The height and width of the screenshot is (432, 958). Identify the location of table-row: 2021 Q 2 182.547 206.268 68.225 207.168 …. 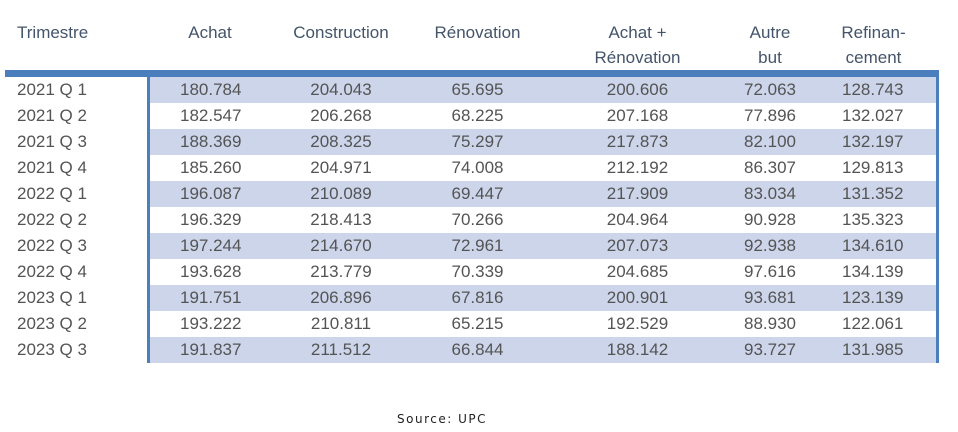
(472, 116).